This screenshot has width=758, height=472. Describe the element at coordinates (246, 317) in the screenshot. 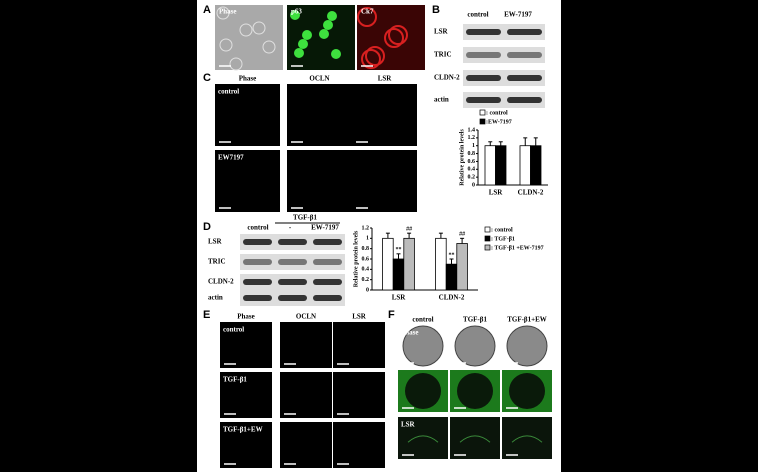

I see `column-header: Phase` at that location.